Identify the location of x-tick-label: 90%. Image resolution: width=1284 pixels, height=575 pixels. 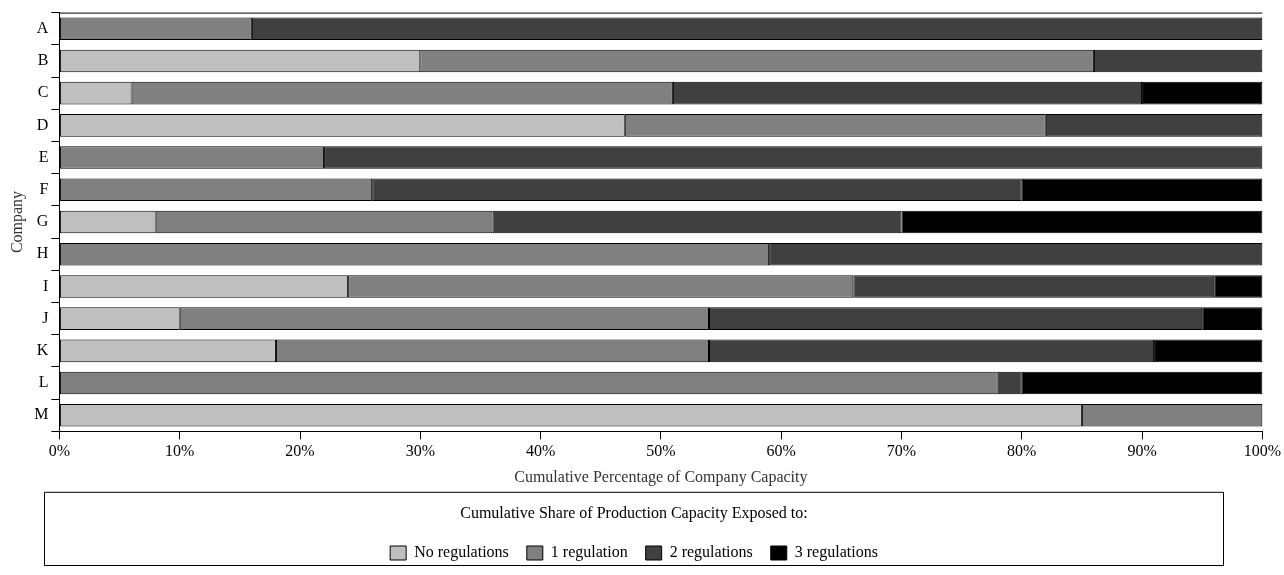
(1142, 451).